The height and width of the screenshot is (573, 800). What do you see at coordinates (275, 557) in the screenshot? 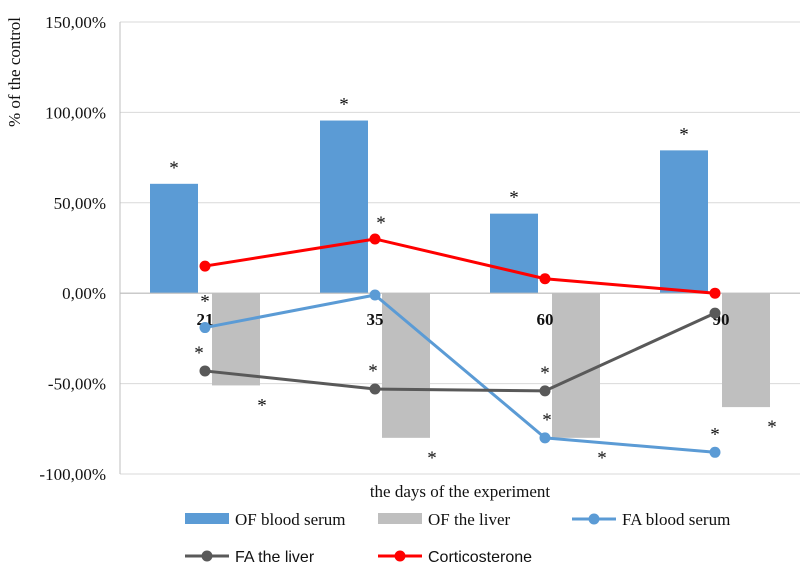
I see `legend-label-fa-the-liver: FA the liver` at bounding box center [275, 557].